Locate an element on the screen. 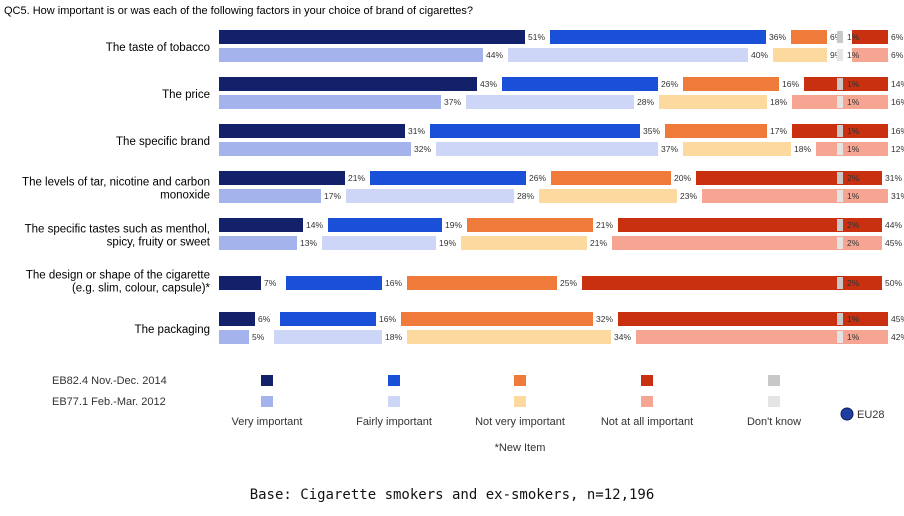 The height and width of the screenshot is (516, 904). data-label: 37% is located at coordinates (669, 149).